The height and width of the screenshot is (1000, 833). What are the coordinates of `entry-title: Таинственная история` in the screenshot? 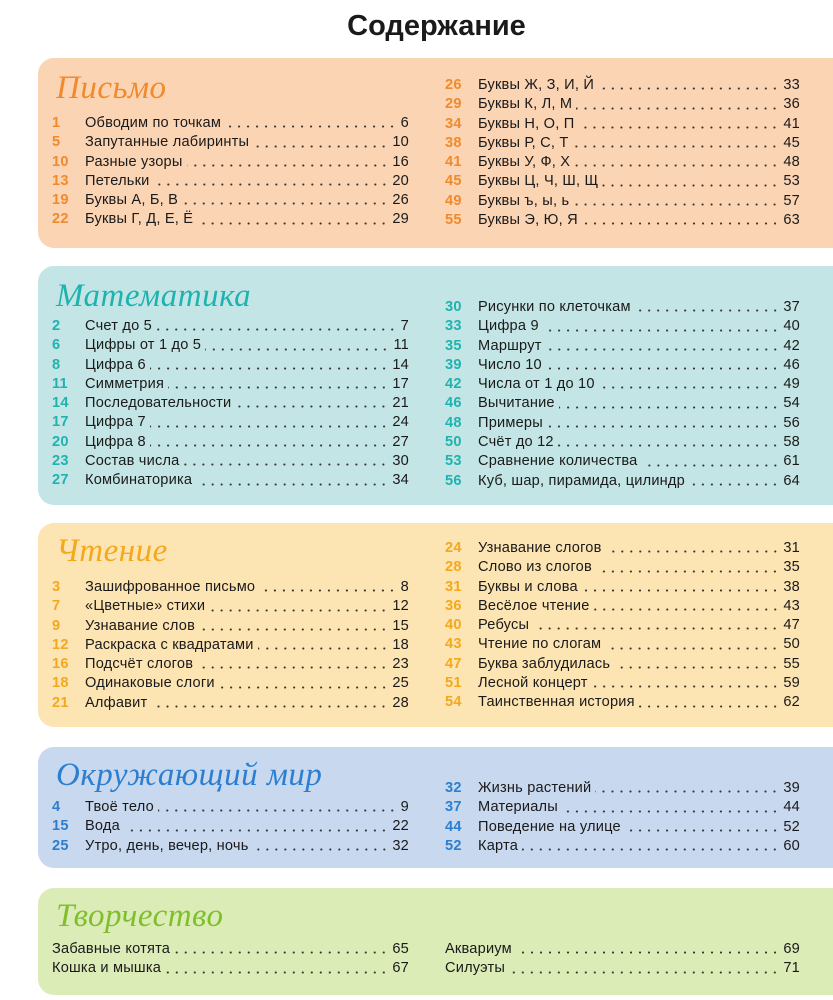 It's located at (556, 702).